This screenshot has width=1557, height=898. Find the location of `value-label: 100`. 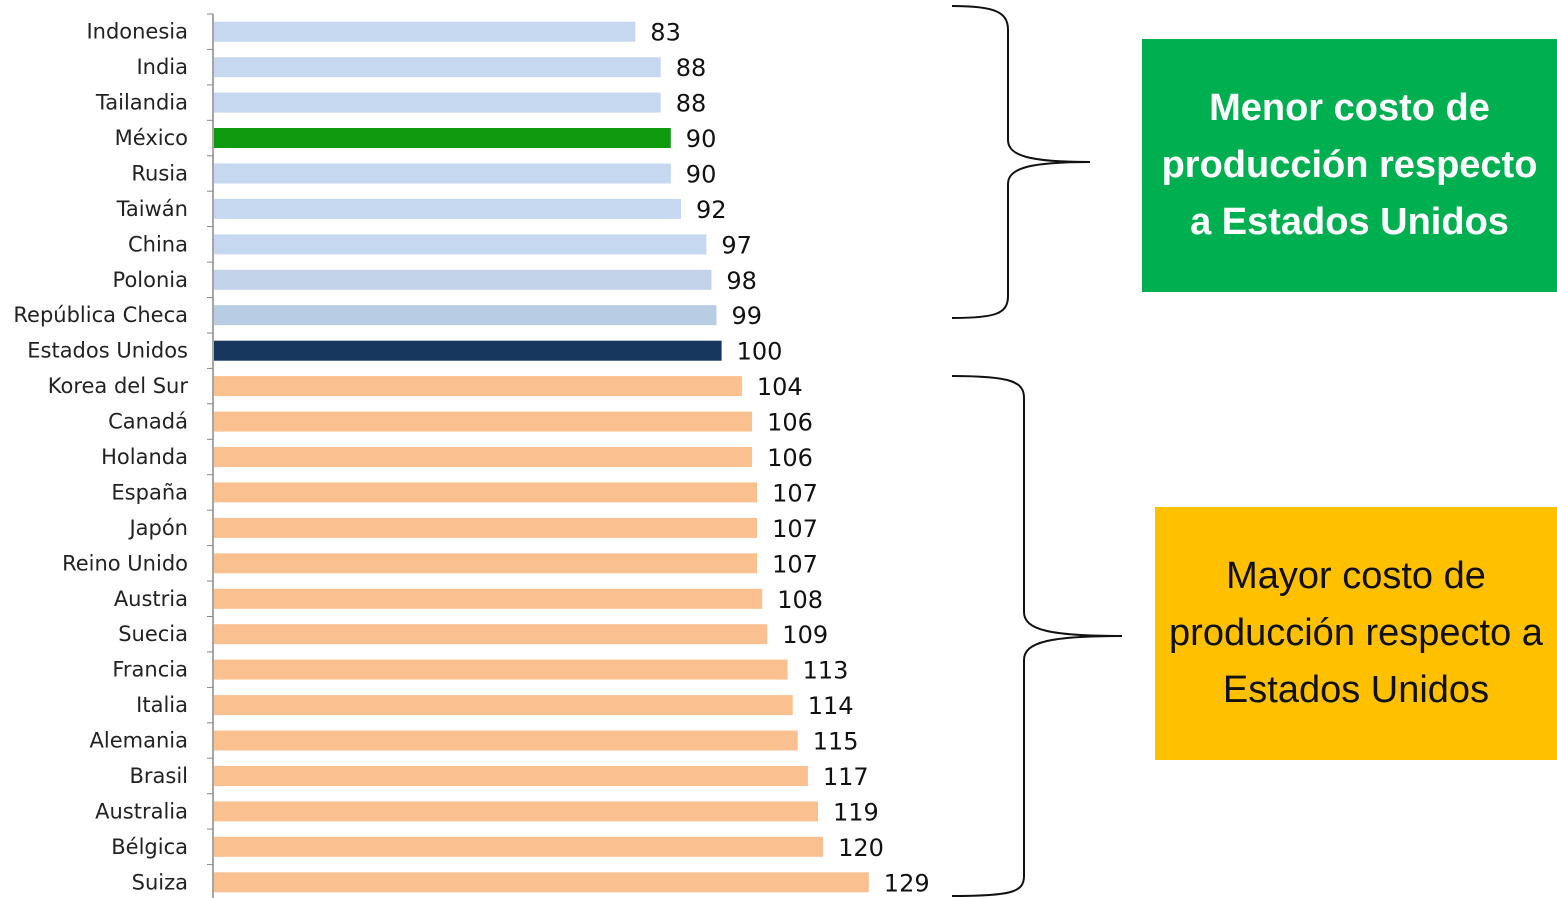

value-label: 100 is located at coordinates (760, 352).